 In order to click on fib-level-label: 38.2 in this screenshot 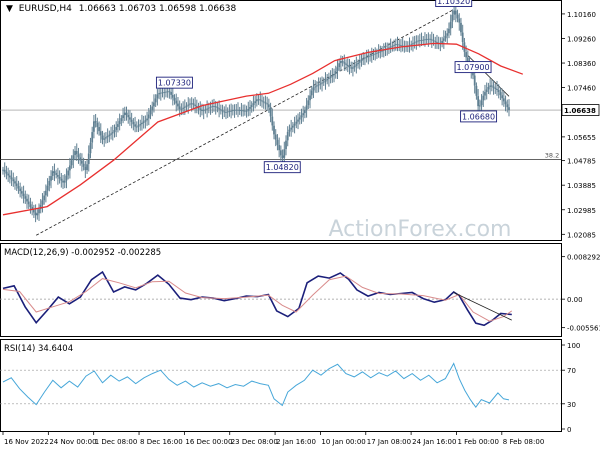, I will do `click(552, 155)`.